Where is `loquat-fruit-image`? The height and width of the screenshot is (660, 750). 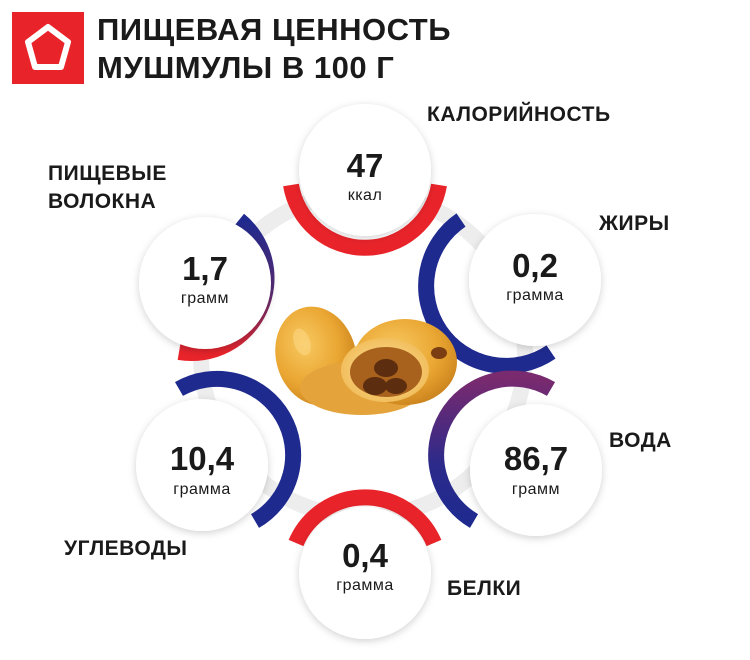
loquat-fruit-image is located at coordinates (366, 360).